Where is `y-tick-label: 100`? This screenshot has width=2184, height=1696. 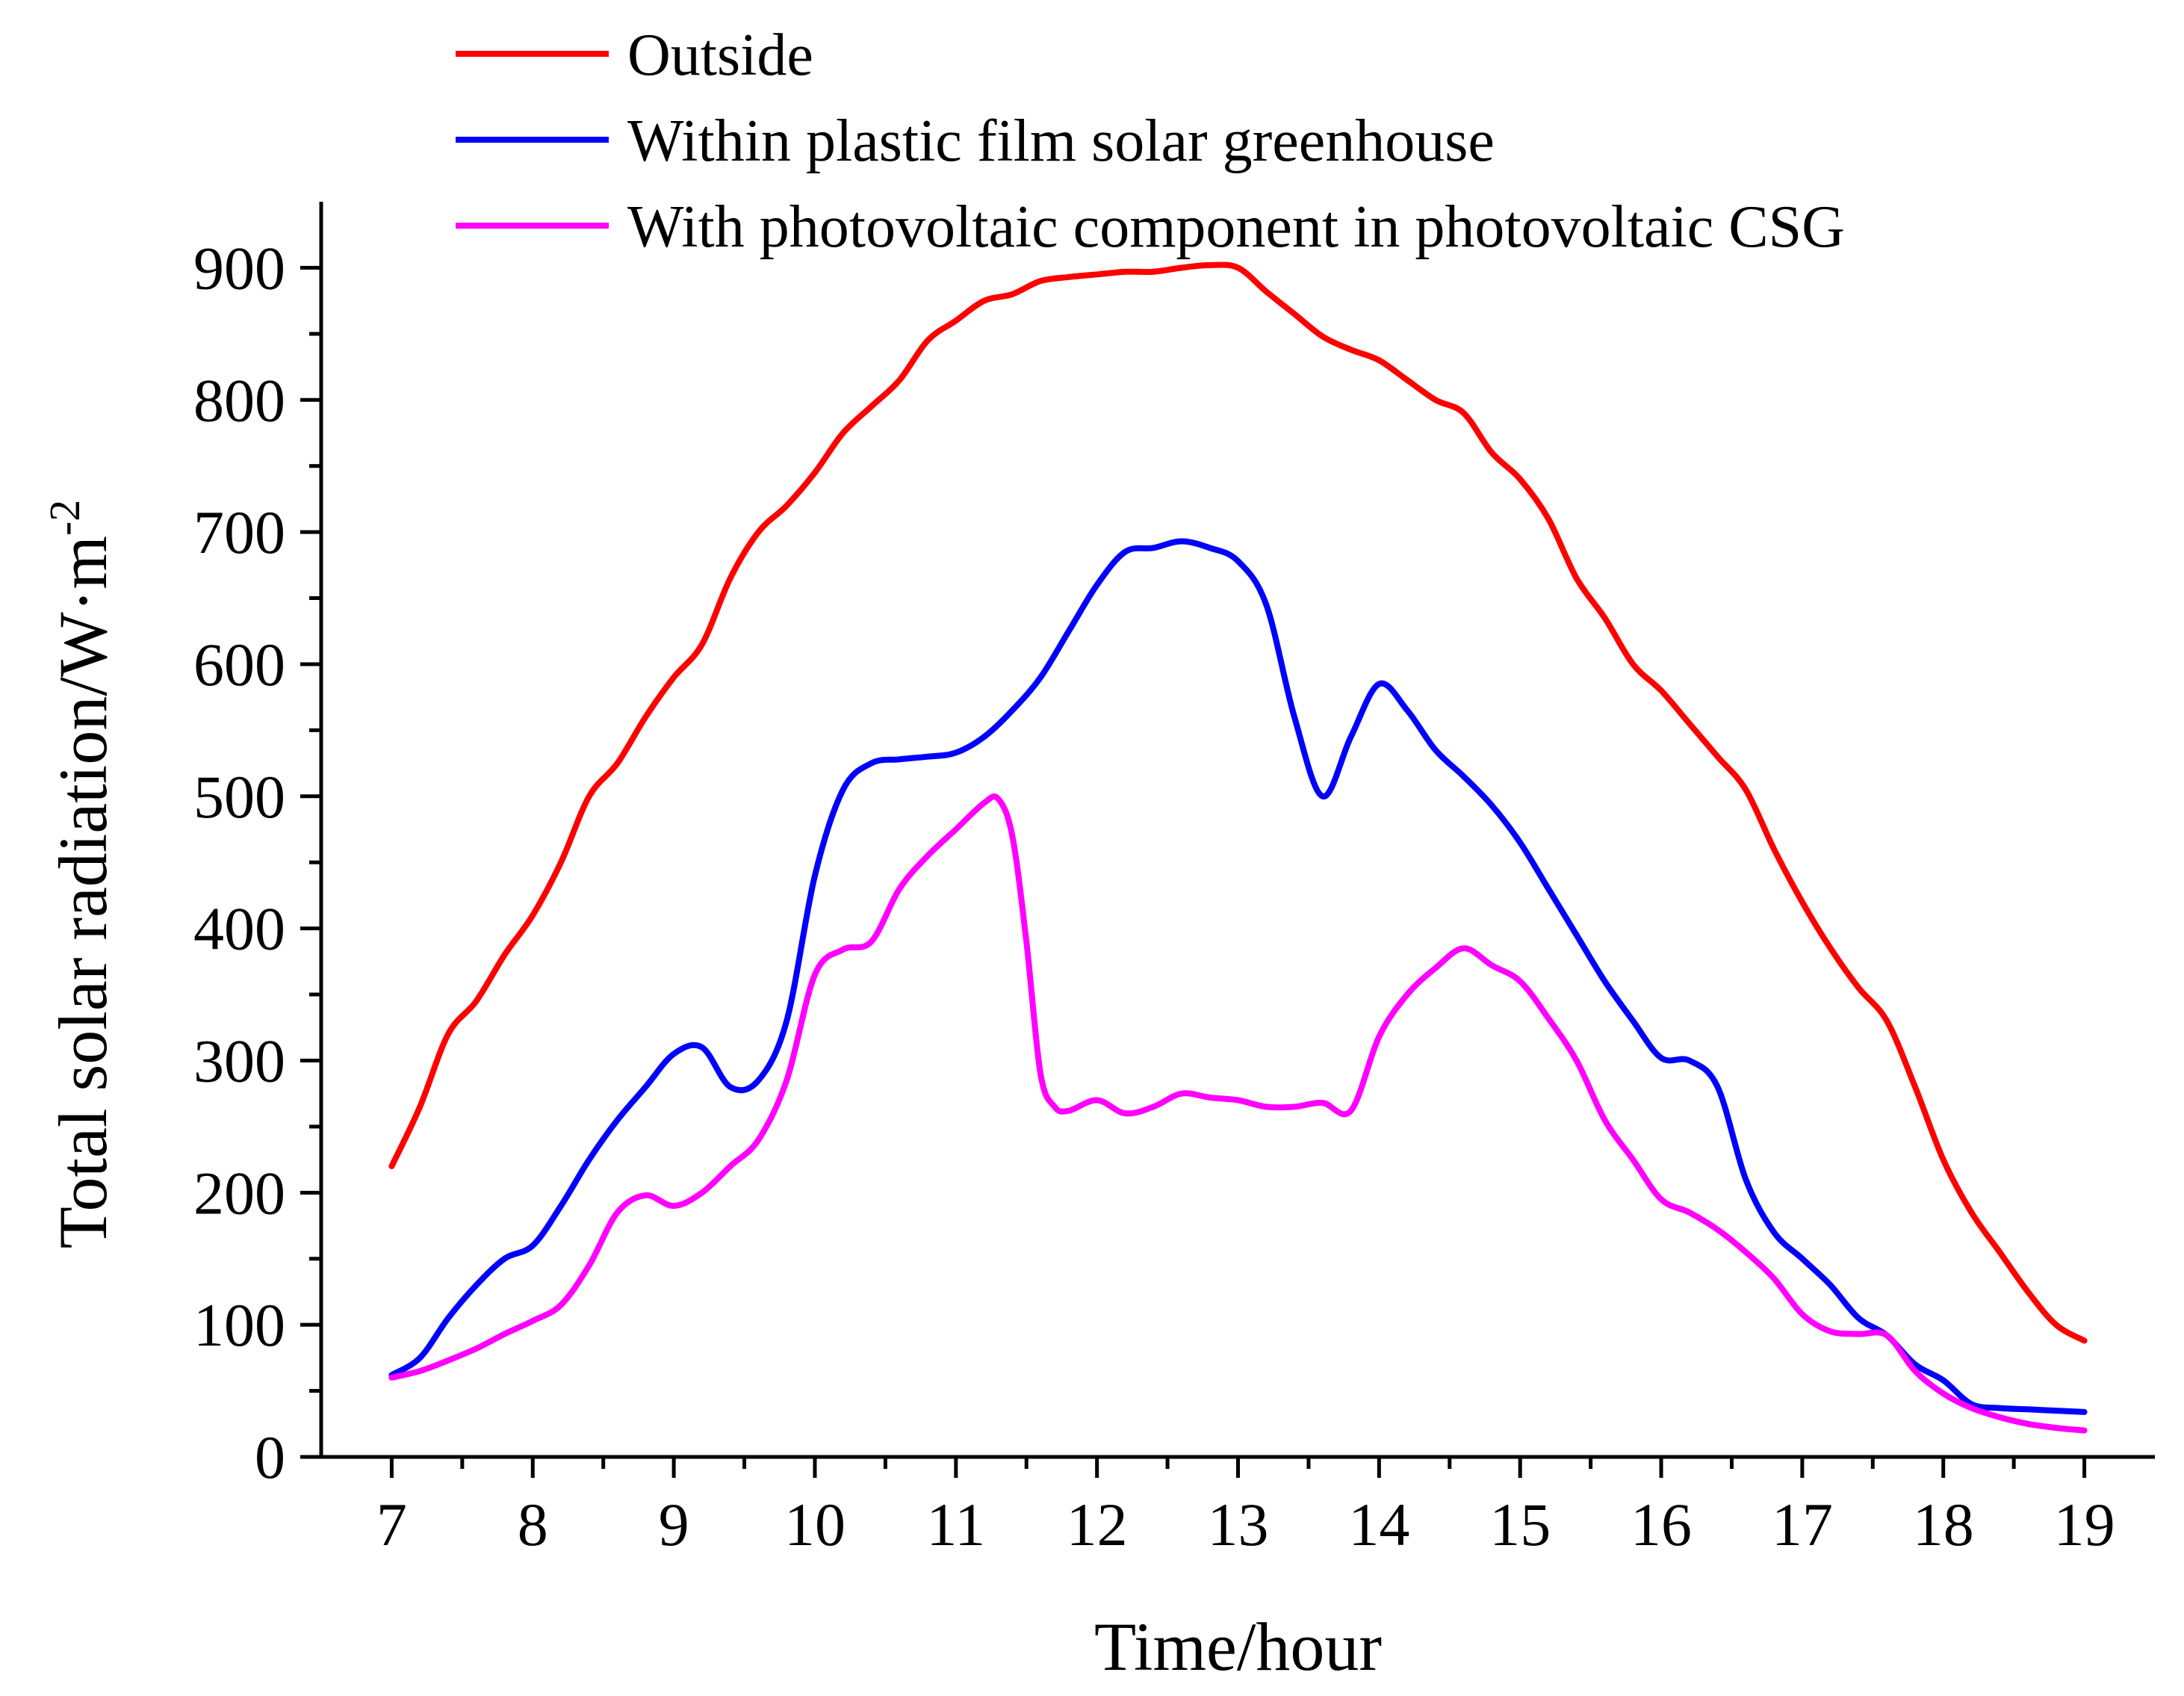
y-tick-label: 100 is located at coordinates (239, 1325).